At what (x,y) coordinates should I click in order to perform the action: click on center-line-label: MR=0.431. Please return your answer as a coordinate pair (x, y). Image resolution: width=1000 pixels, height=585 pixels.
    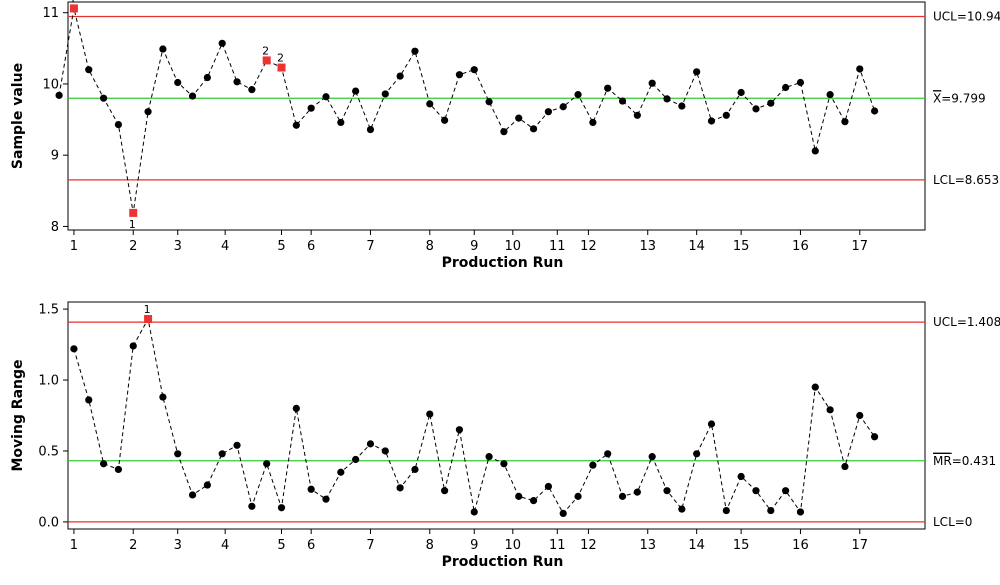
    Looking at the image, I should click on (964, 461).